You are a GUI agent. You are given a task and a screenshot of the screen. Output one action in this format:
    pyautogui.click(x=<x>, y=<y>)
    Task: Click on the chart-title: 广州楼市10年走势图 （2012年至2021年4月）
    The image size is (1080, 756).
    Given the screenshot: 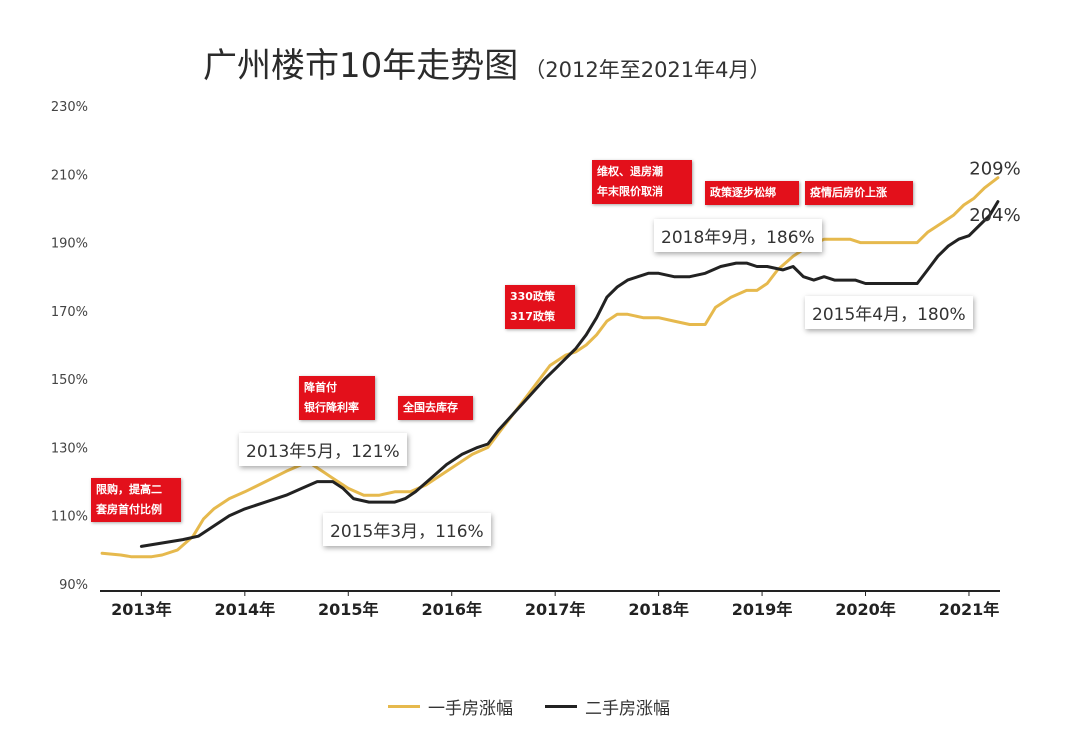 What is the action you would take?
    pyautogui.click(x=487, y=62)
    